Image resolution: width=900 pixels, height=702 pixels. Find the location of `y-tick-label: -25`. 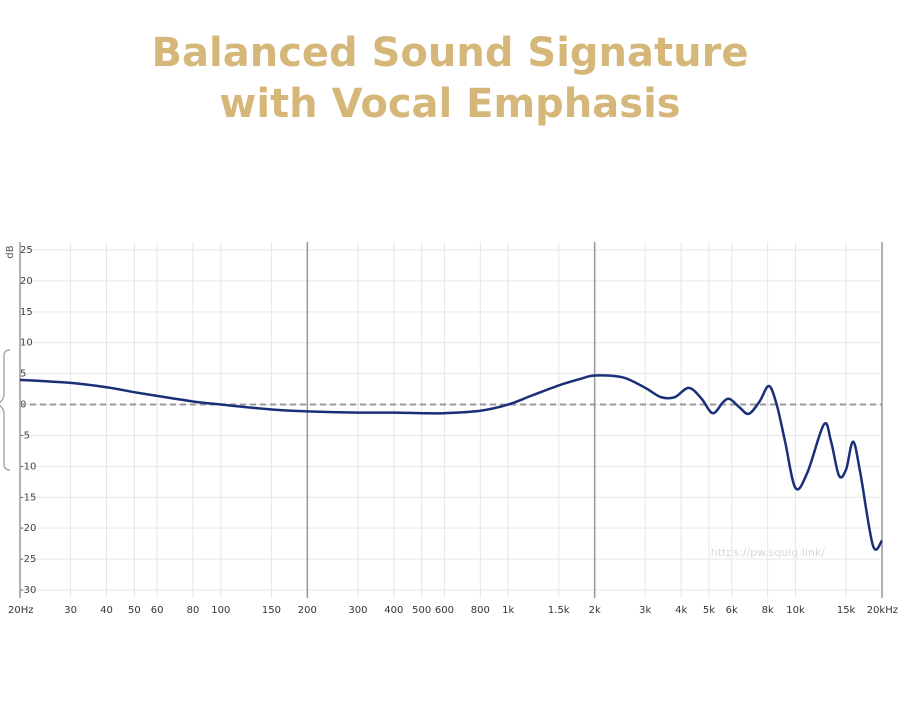

y-tick-label: -25 is located at coordinates (28, 559).